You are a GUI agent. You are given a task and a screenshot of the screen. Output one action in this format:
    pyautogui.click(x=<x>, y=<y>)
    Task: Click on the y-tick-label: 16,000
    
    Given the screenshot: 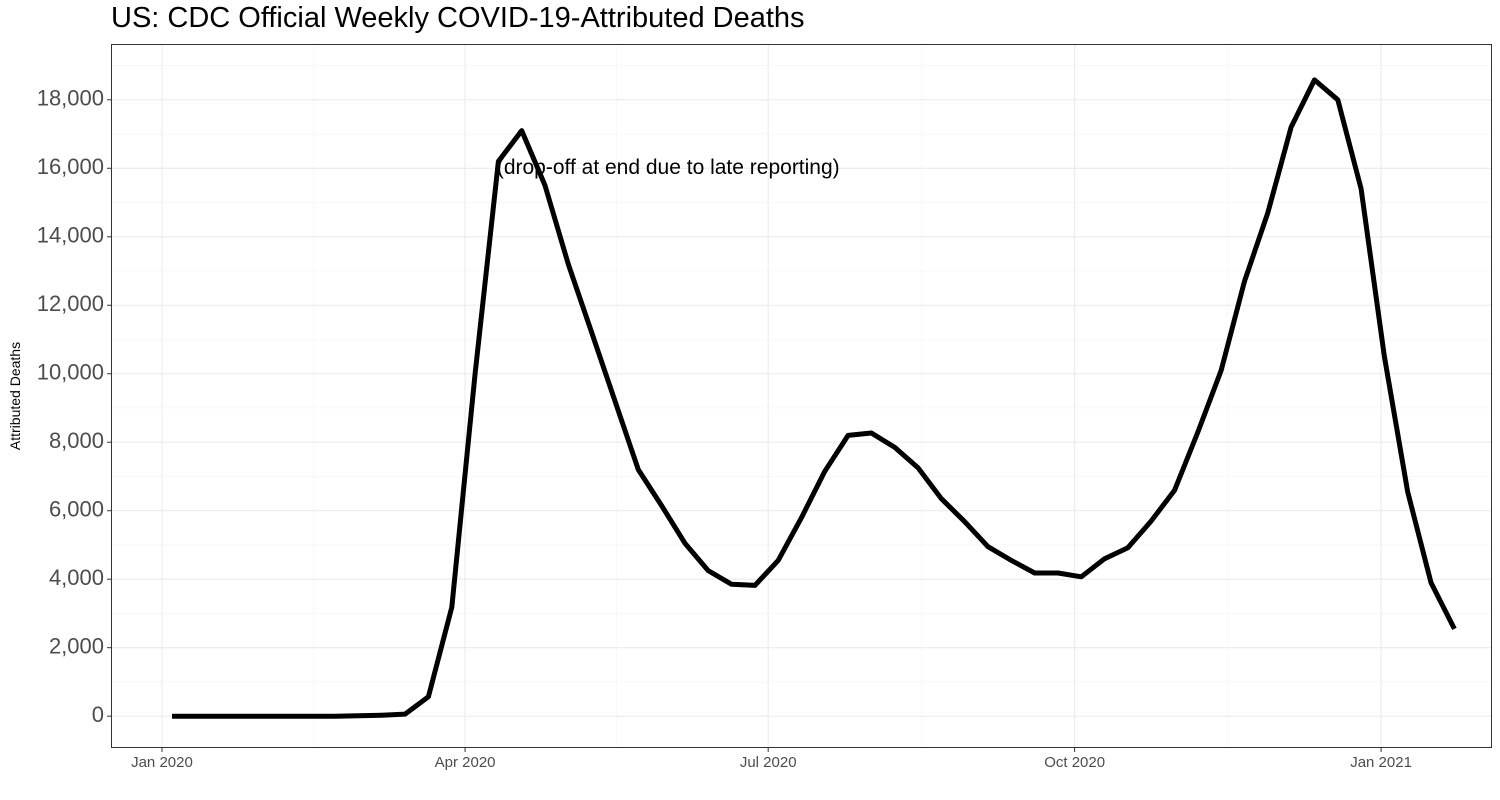 What is the action you would take?
    pyautogui.click(x=70, y=166)
    